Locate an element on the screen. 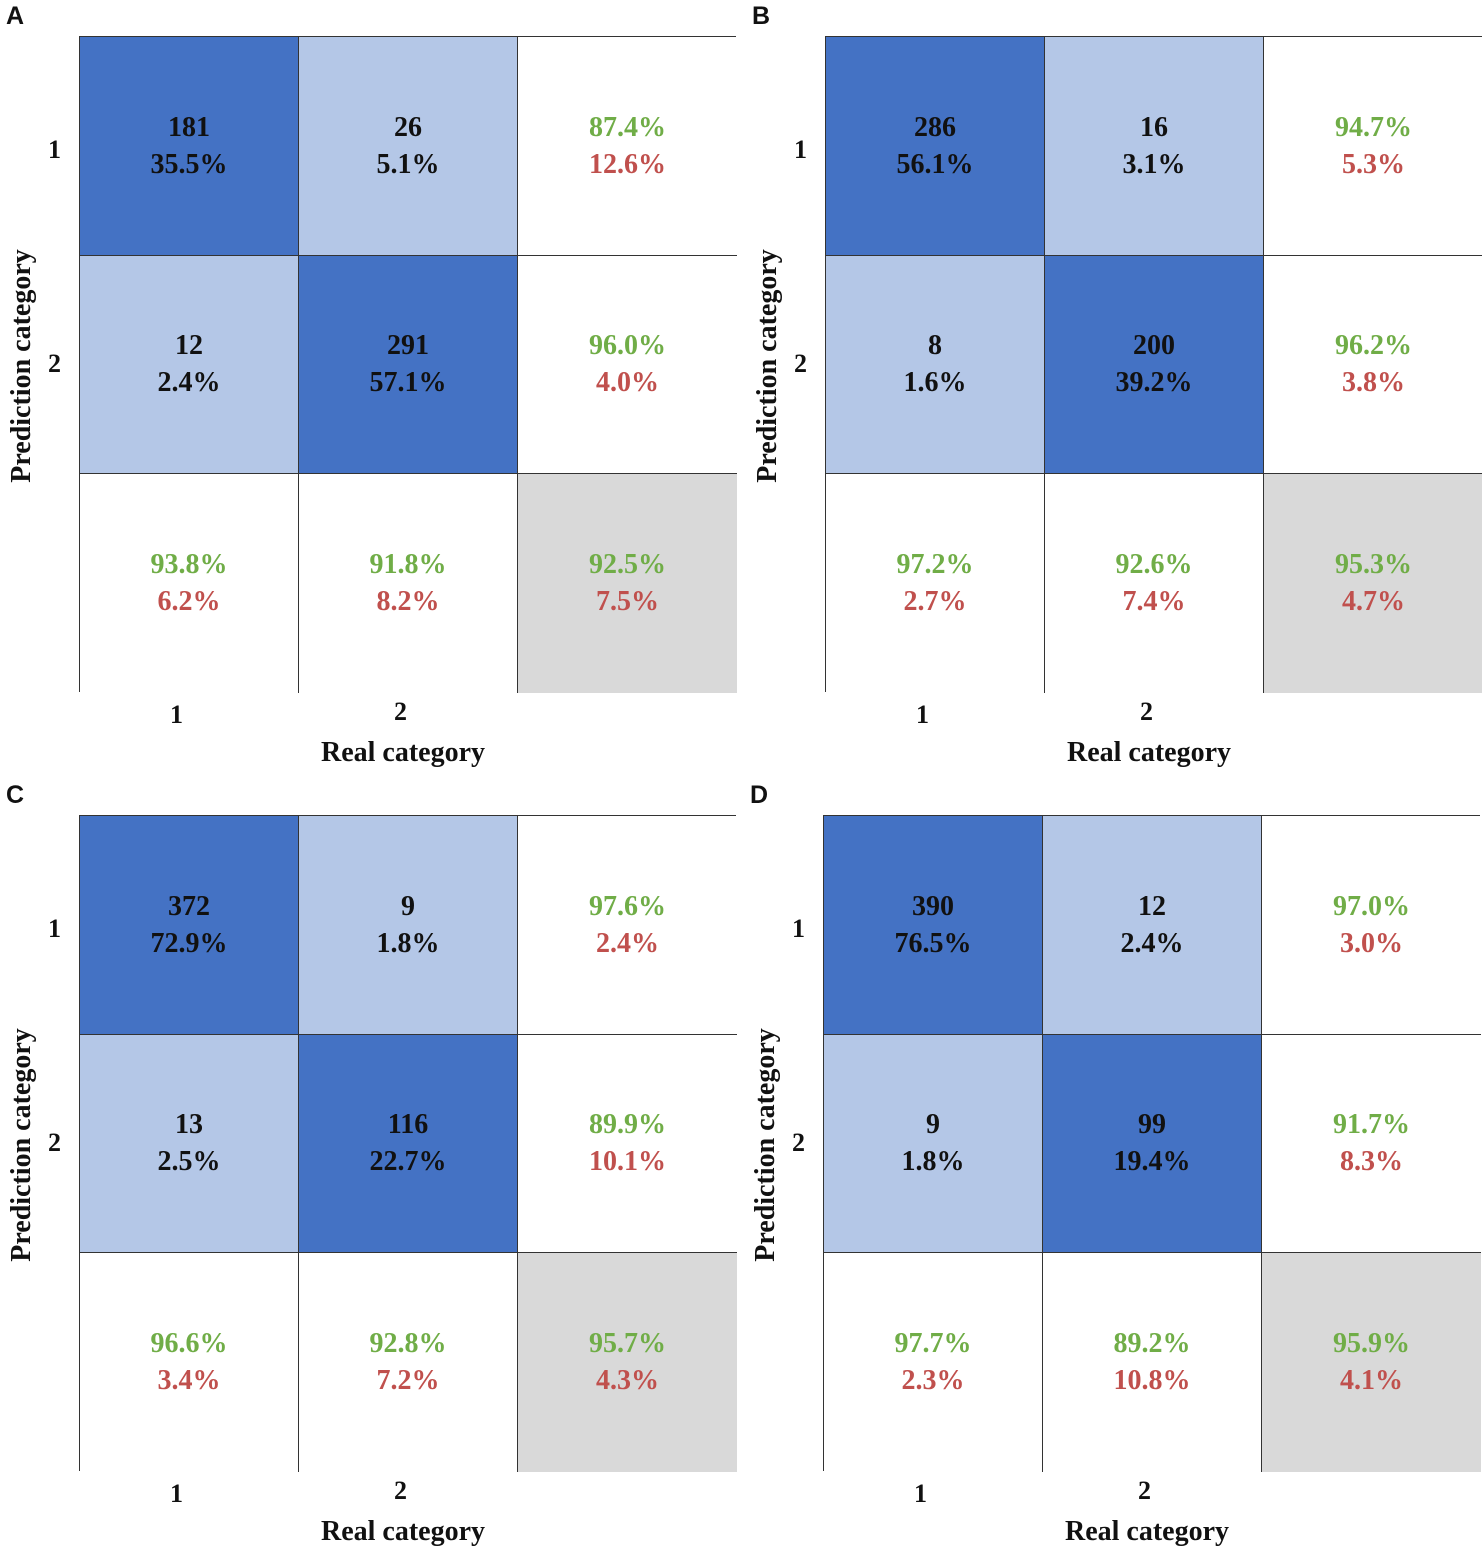 This screenshot has height=1558, width=1482. error-cell: 26 5.1% is located at coordinates (408, 146).